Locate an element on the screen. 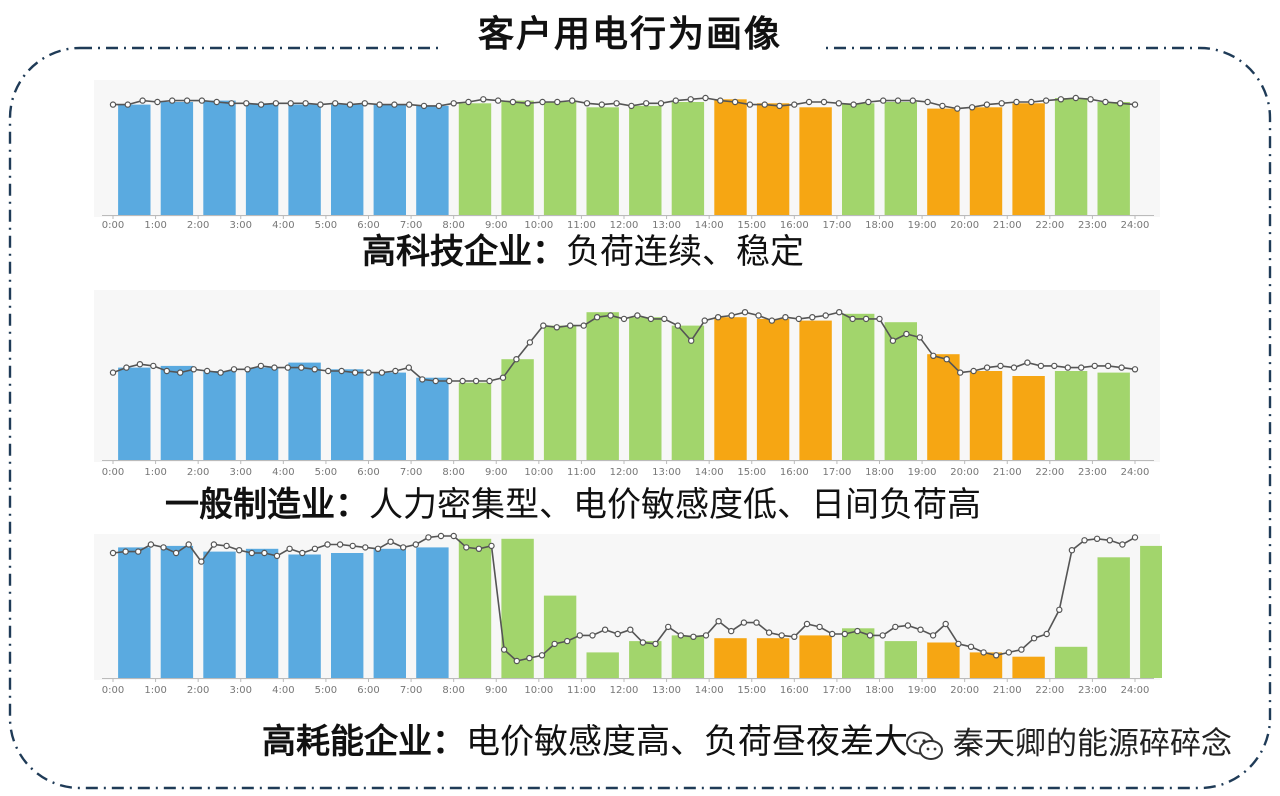  x-tick-label: 3:00 is located at coordinates (241, 690).